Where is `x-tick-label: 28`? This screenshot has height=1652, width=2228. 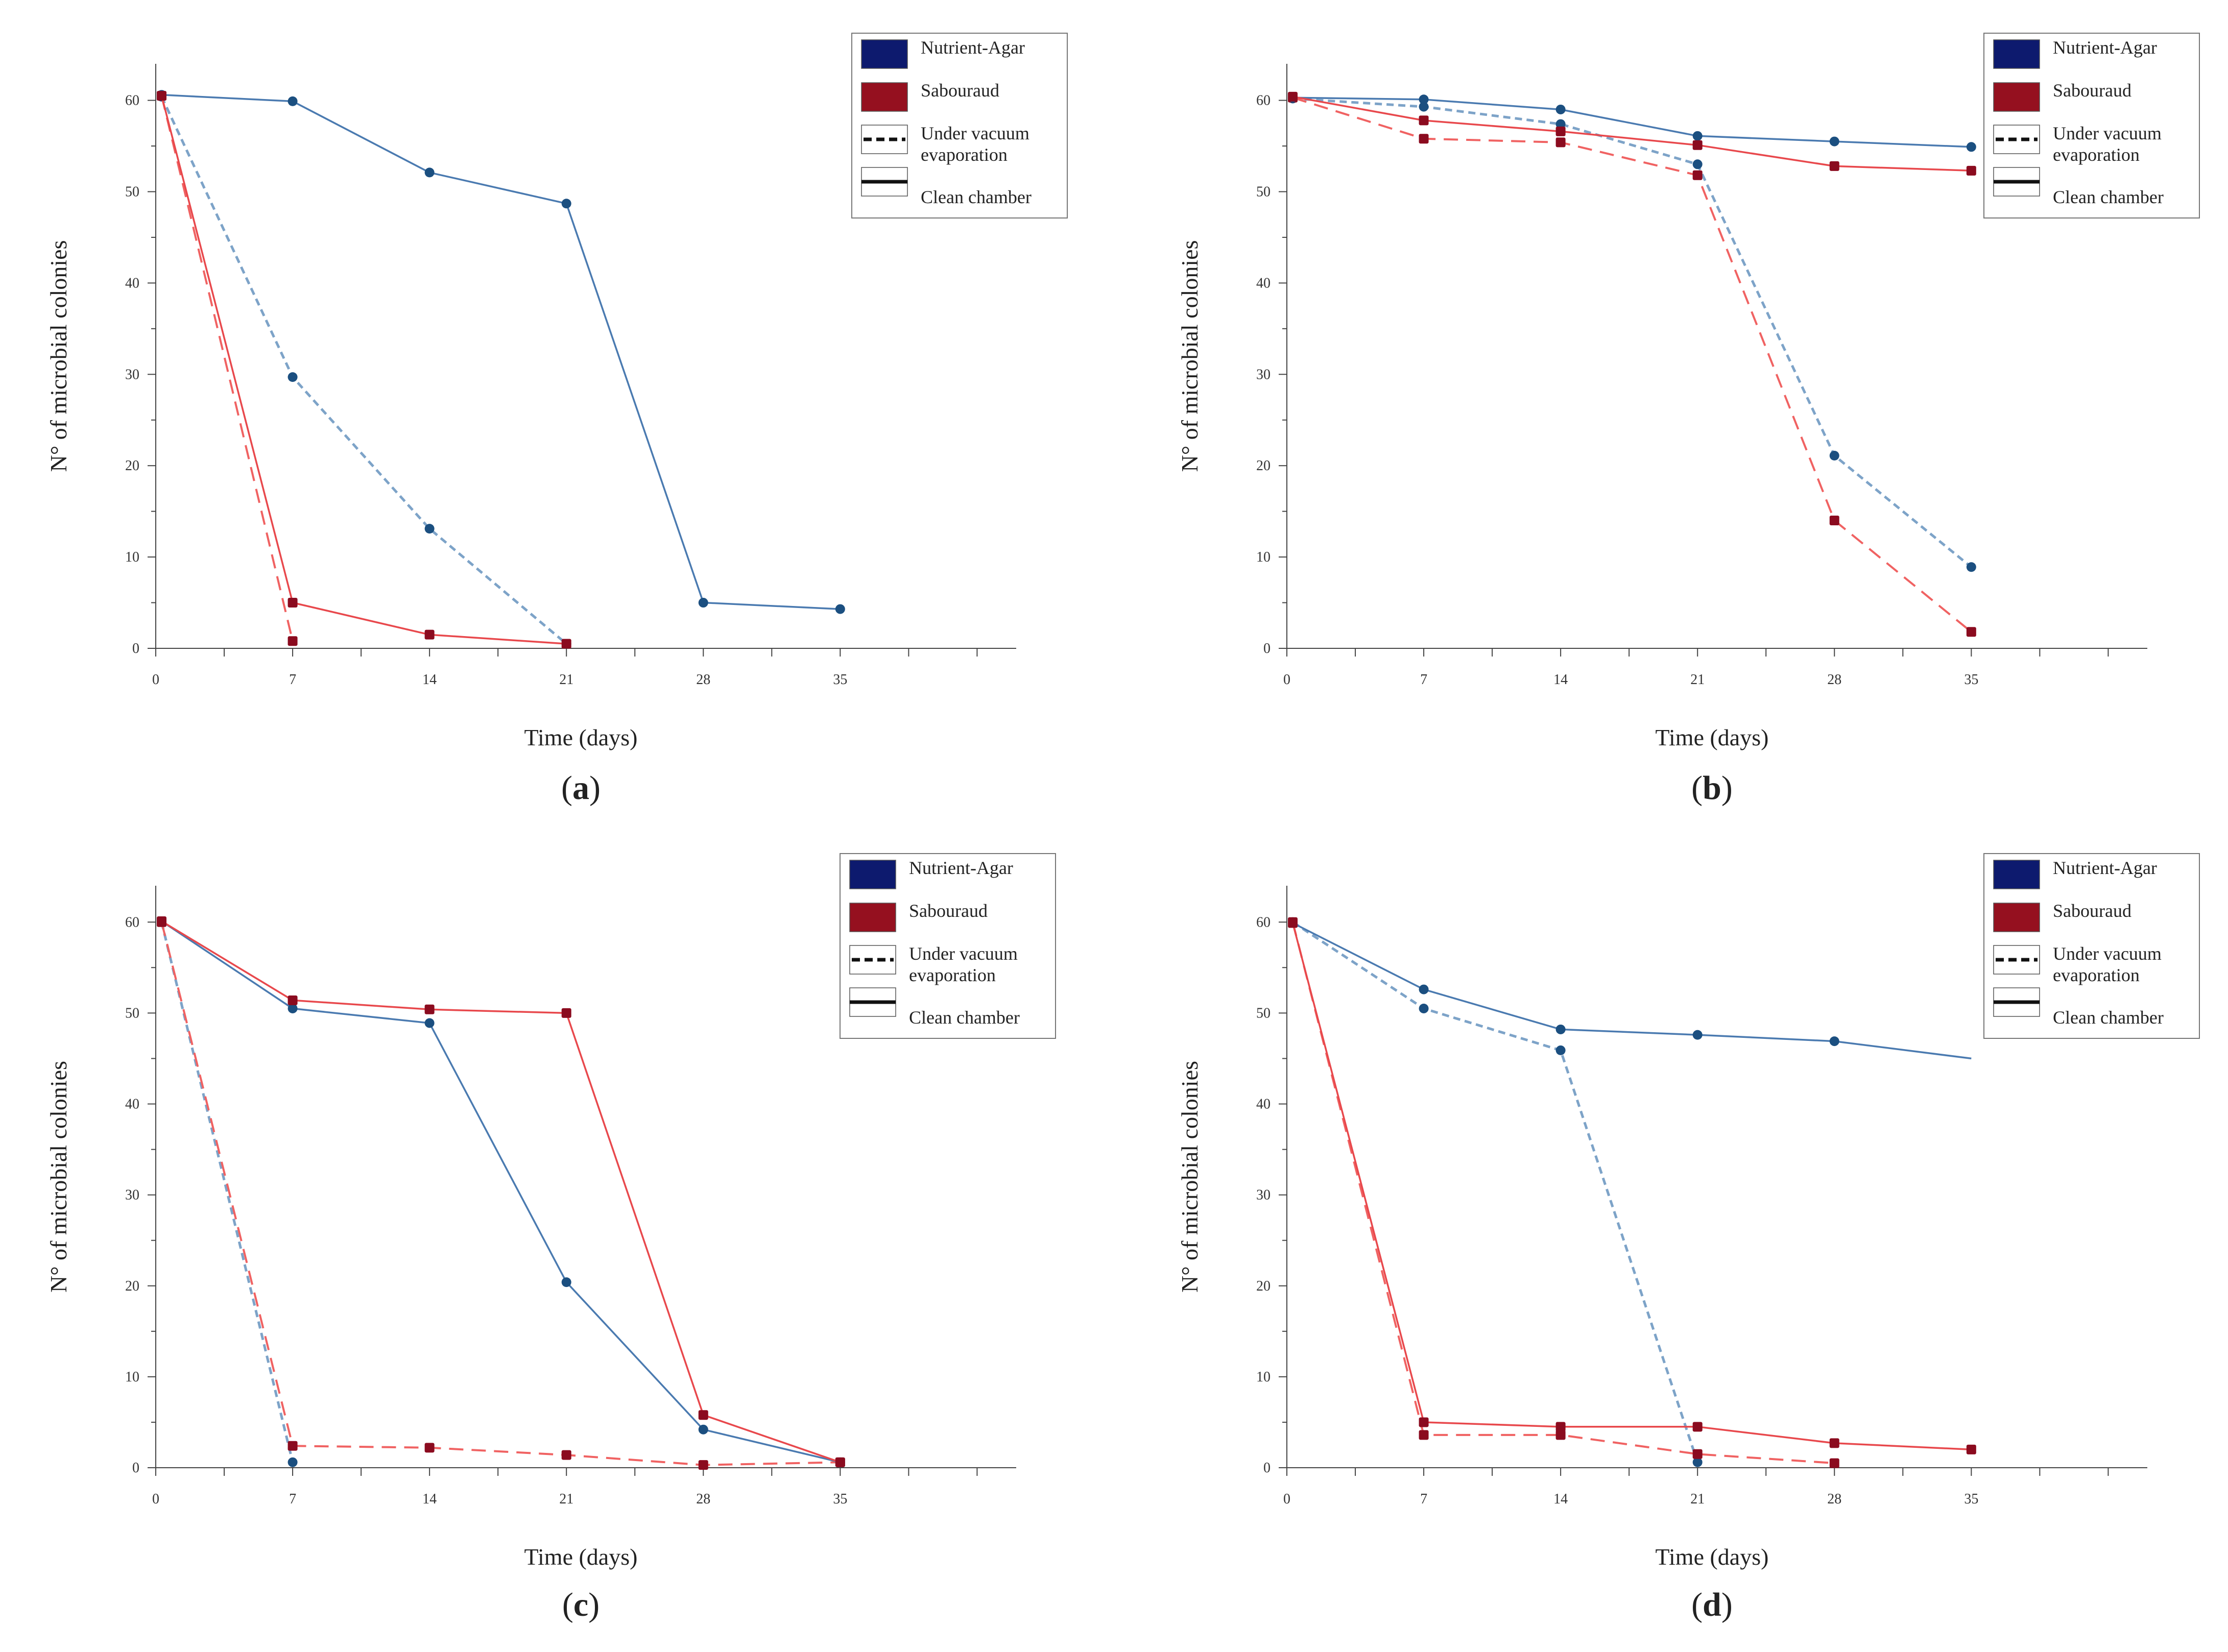
x-tick-label: 28 is located at coordinates (1834, 1499).